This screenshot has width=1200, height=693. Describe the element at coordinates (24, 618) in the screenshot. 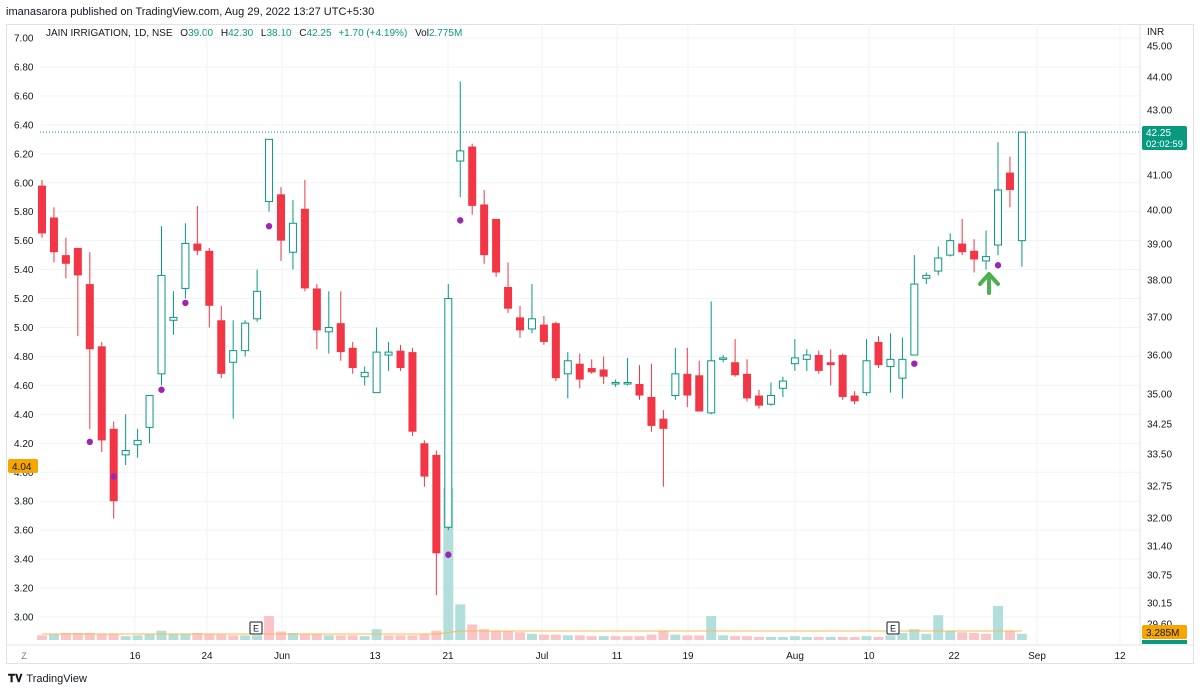

I see `left-axis-tick: 3.00` at that location.